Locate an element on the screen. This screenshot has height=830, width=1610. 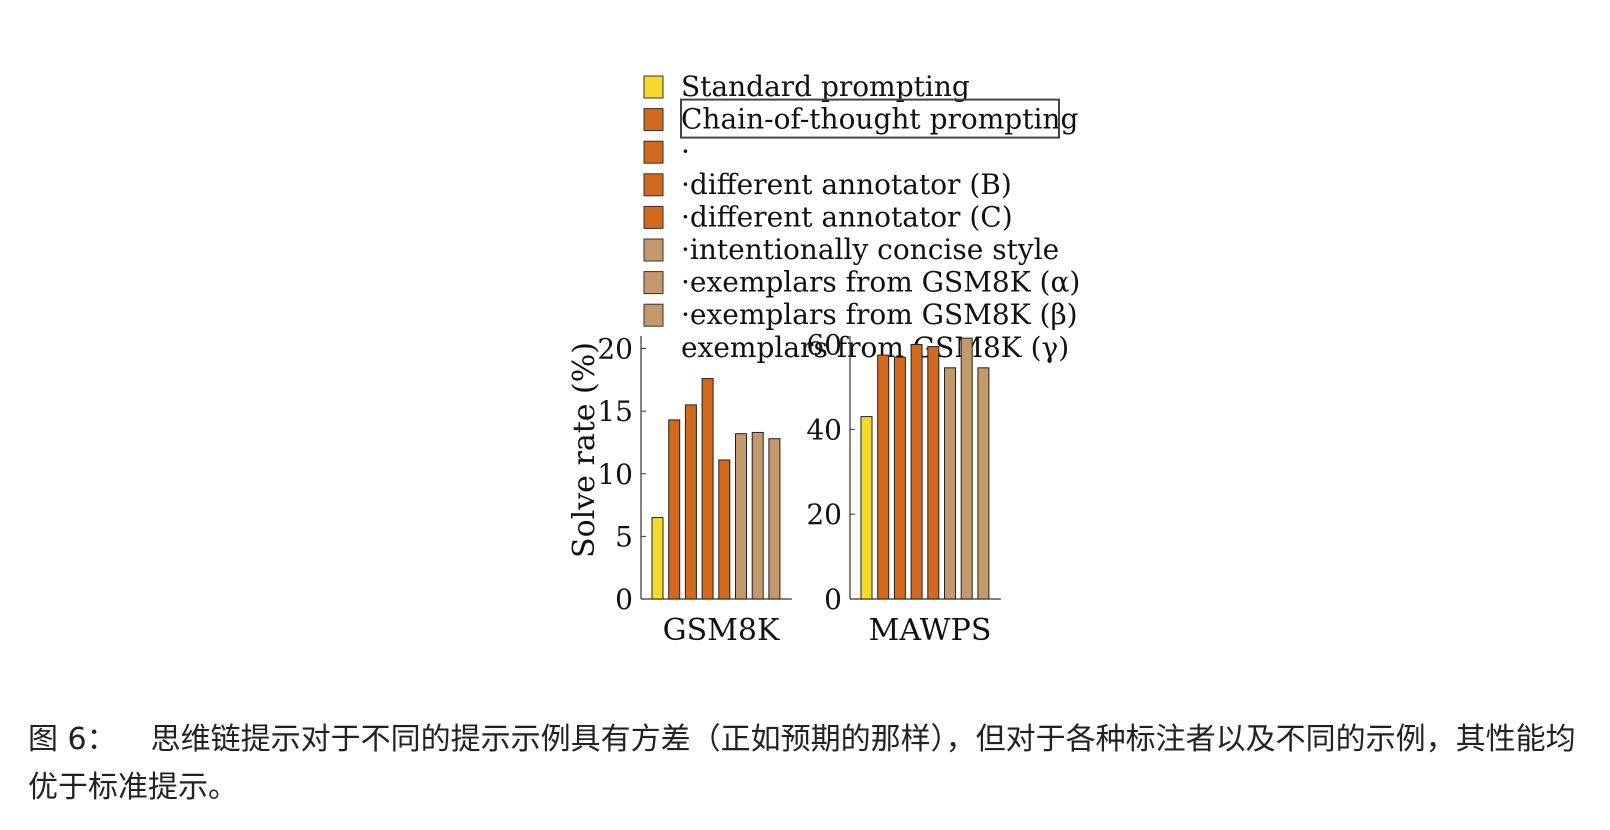
caption-label: 图 6： is located at coordinates (72, 739).